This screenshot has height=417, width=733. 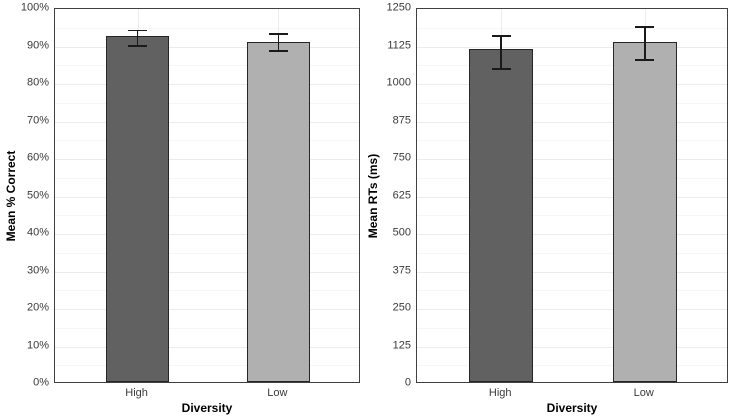 What do you see at coordinates (37, 45) in the screenshot?
I see `y-tick-label: 90%` at bounding box center [37, 45].